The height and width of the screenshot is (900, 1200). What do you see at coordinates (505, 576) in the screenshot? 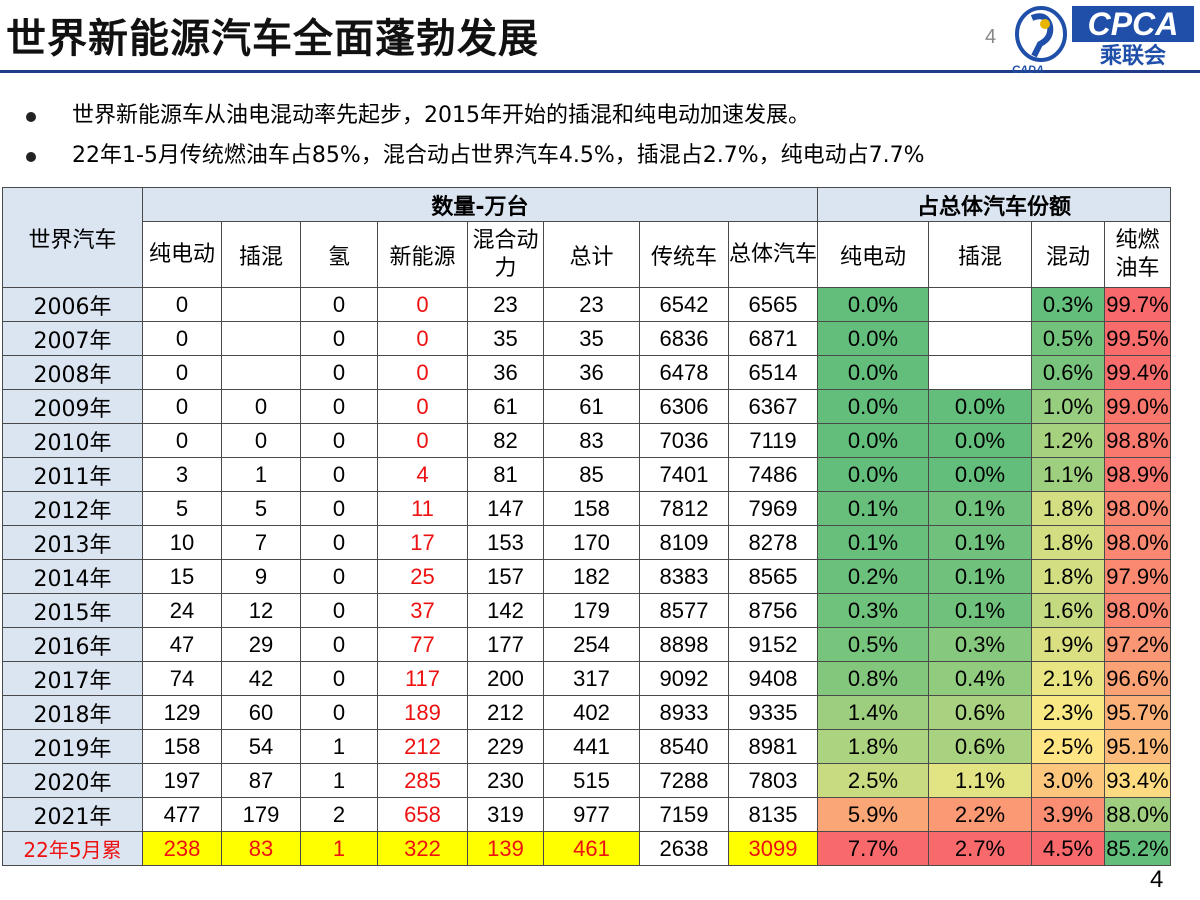
I see `cell-hybrid: 157` at bounding box center [505, 576].